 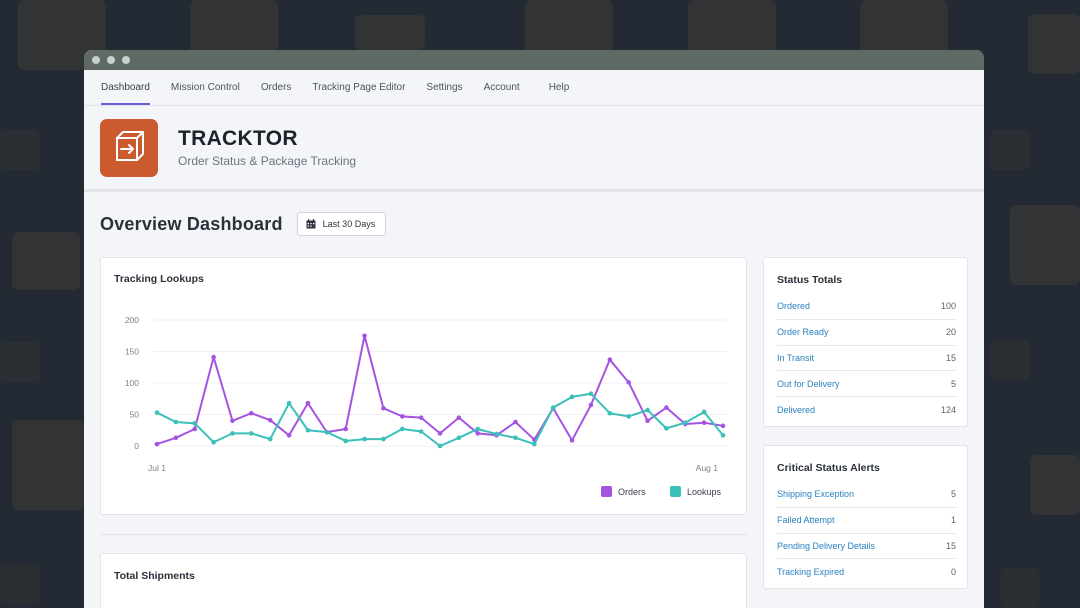 What do you see at coordinates (826, 545) in the screenshot?
I see `alert-link-pending-delivery-details: Pending Delivery Details` at bounding box center [826, 545].